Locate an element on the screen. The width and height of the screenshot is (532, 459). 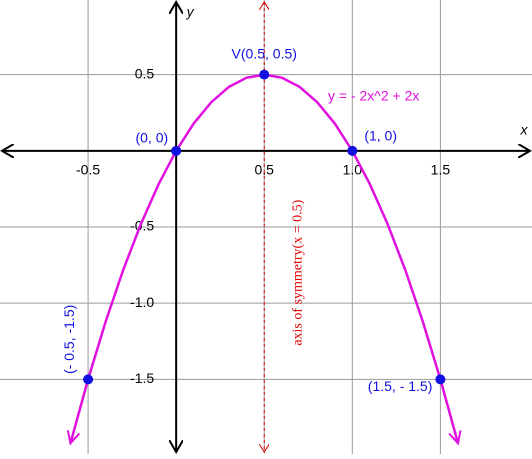
x-axis-label: x is located at coordinates (524, 130).